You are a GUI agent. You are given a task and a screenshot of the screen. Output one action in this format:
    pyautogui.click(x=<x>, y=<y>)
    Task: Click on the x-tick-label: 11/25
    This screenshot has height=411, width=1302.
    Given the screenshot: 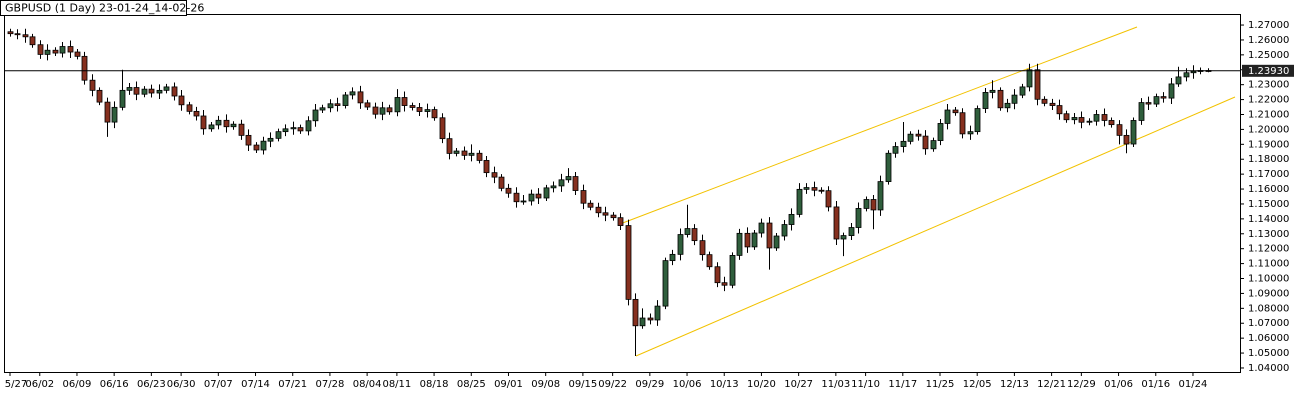 What is the action you would take?
    pyautogui.click(x=940, y=384)
    